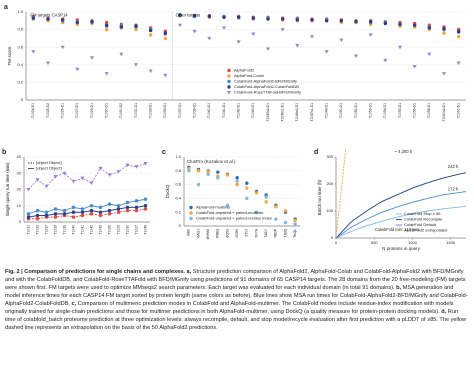  I want to click on panel-label: a, so click(6, 7).